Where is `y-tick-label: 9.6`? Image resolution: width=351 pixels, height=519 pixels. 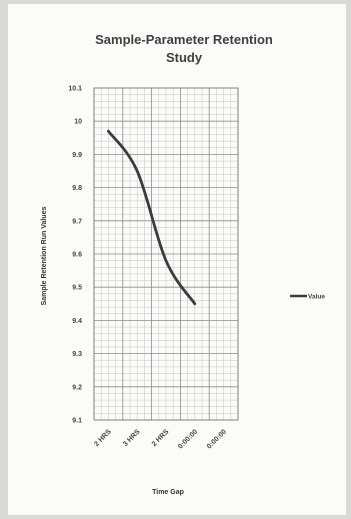 y-tick-label: 9.6 is located at coordinates (77, 255).